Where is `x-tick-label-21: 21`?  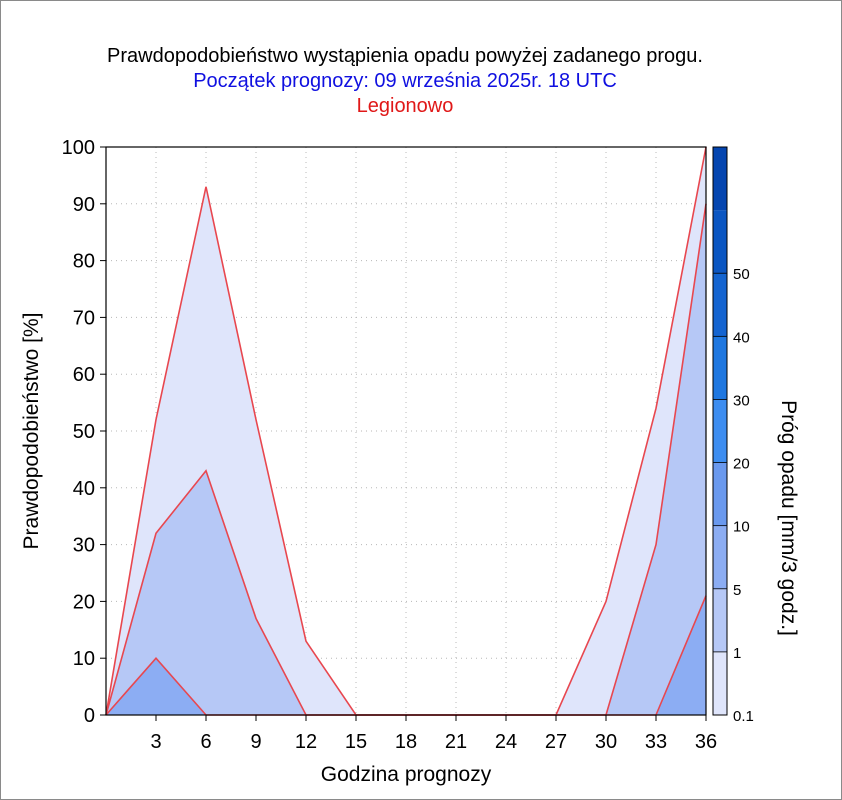
x-tick-label-21: 21 is located at coordinates (456, 742).